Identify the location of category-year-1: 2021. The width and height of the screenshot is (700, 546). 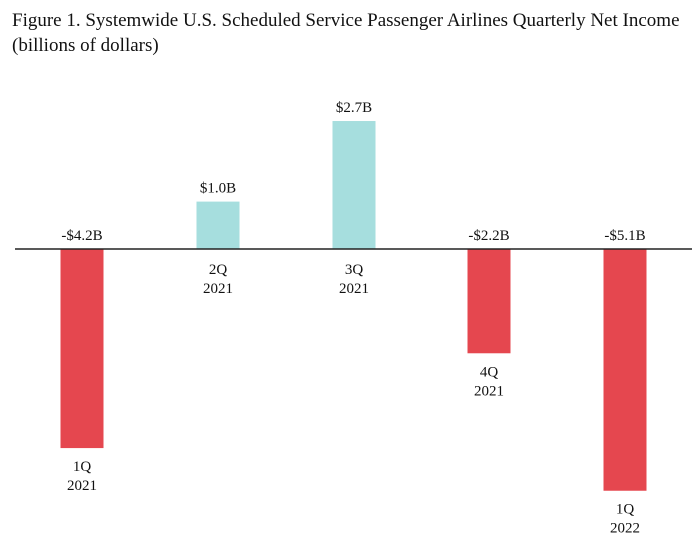
(82, 486).